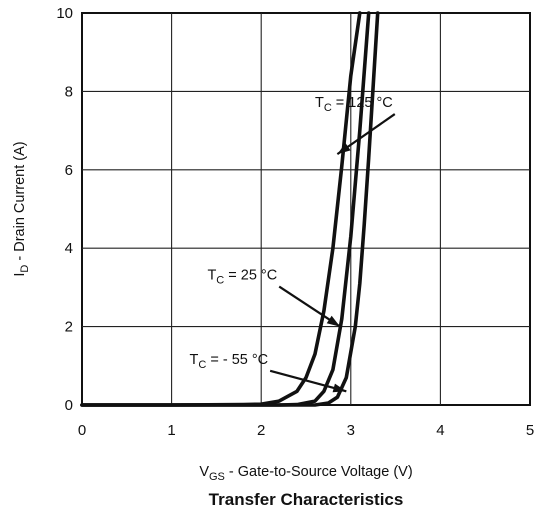 Image resolution: width=544 pixels, height=515 pixels. What do you see at coordinates (69, 170) in the screenshot?
I see `y-tick-label: 6` at bounding box center [69, 170].